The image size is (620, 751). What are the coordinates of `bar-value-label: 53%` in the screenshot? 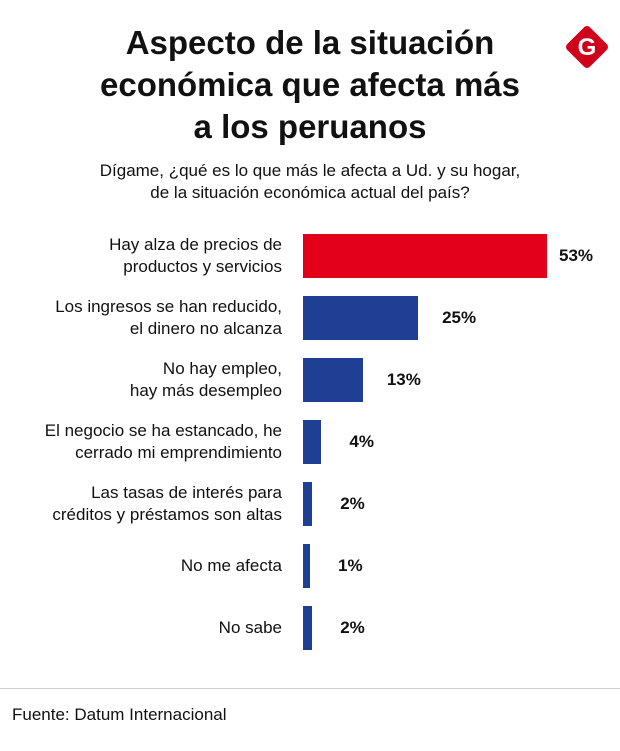 It's located at (576, 255).